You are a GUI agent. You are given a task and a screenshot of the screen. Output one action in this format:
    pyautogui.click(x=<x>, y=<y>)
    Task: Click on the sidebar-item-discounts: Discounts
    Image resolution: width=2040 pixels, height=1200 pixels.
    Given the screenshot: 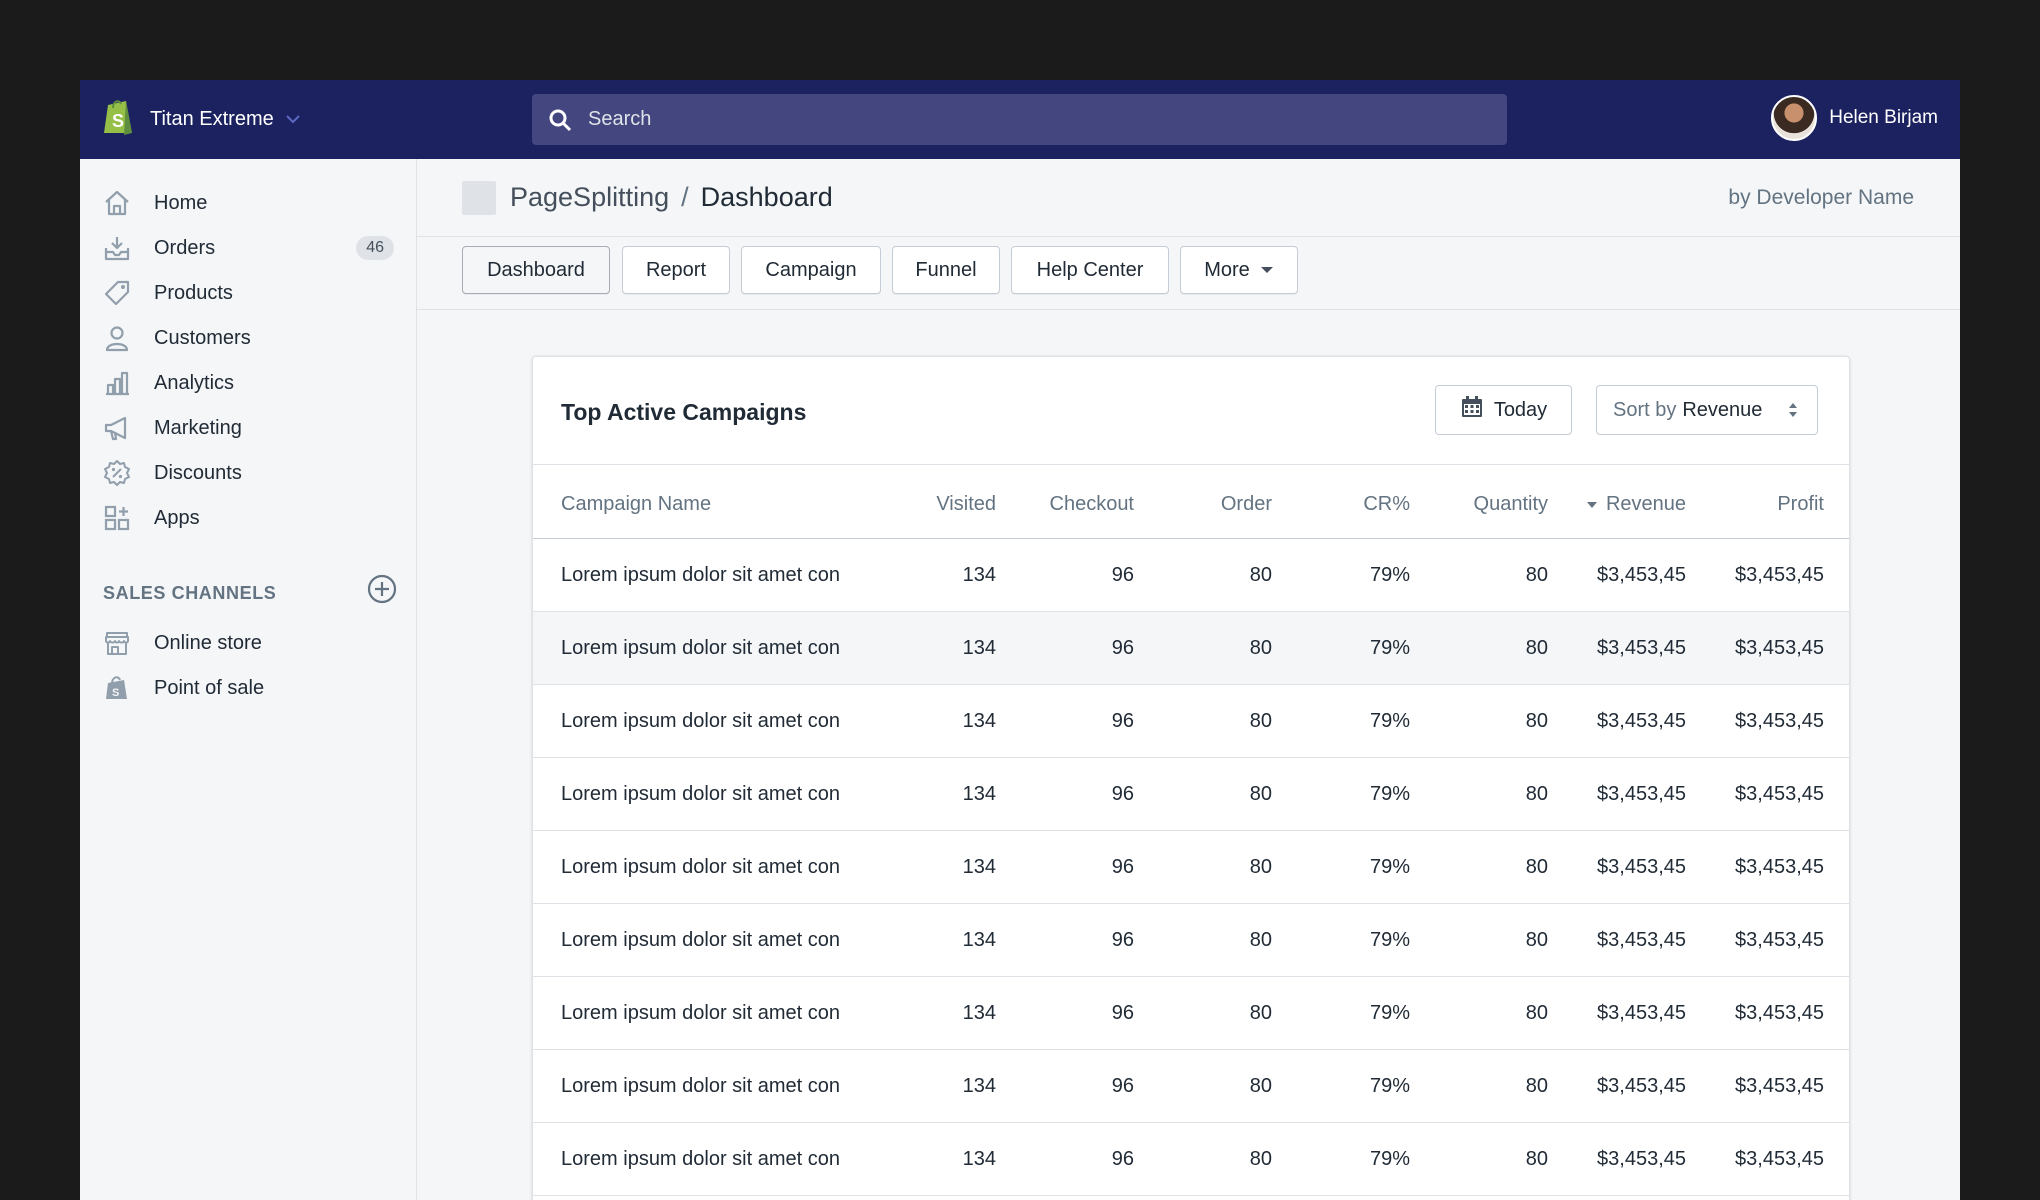 What is the action you would take?
    pyautogui.click(x=248, y=473)
    